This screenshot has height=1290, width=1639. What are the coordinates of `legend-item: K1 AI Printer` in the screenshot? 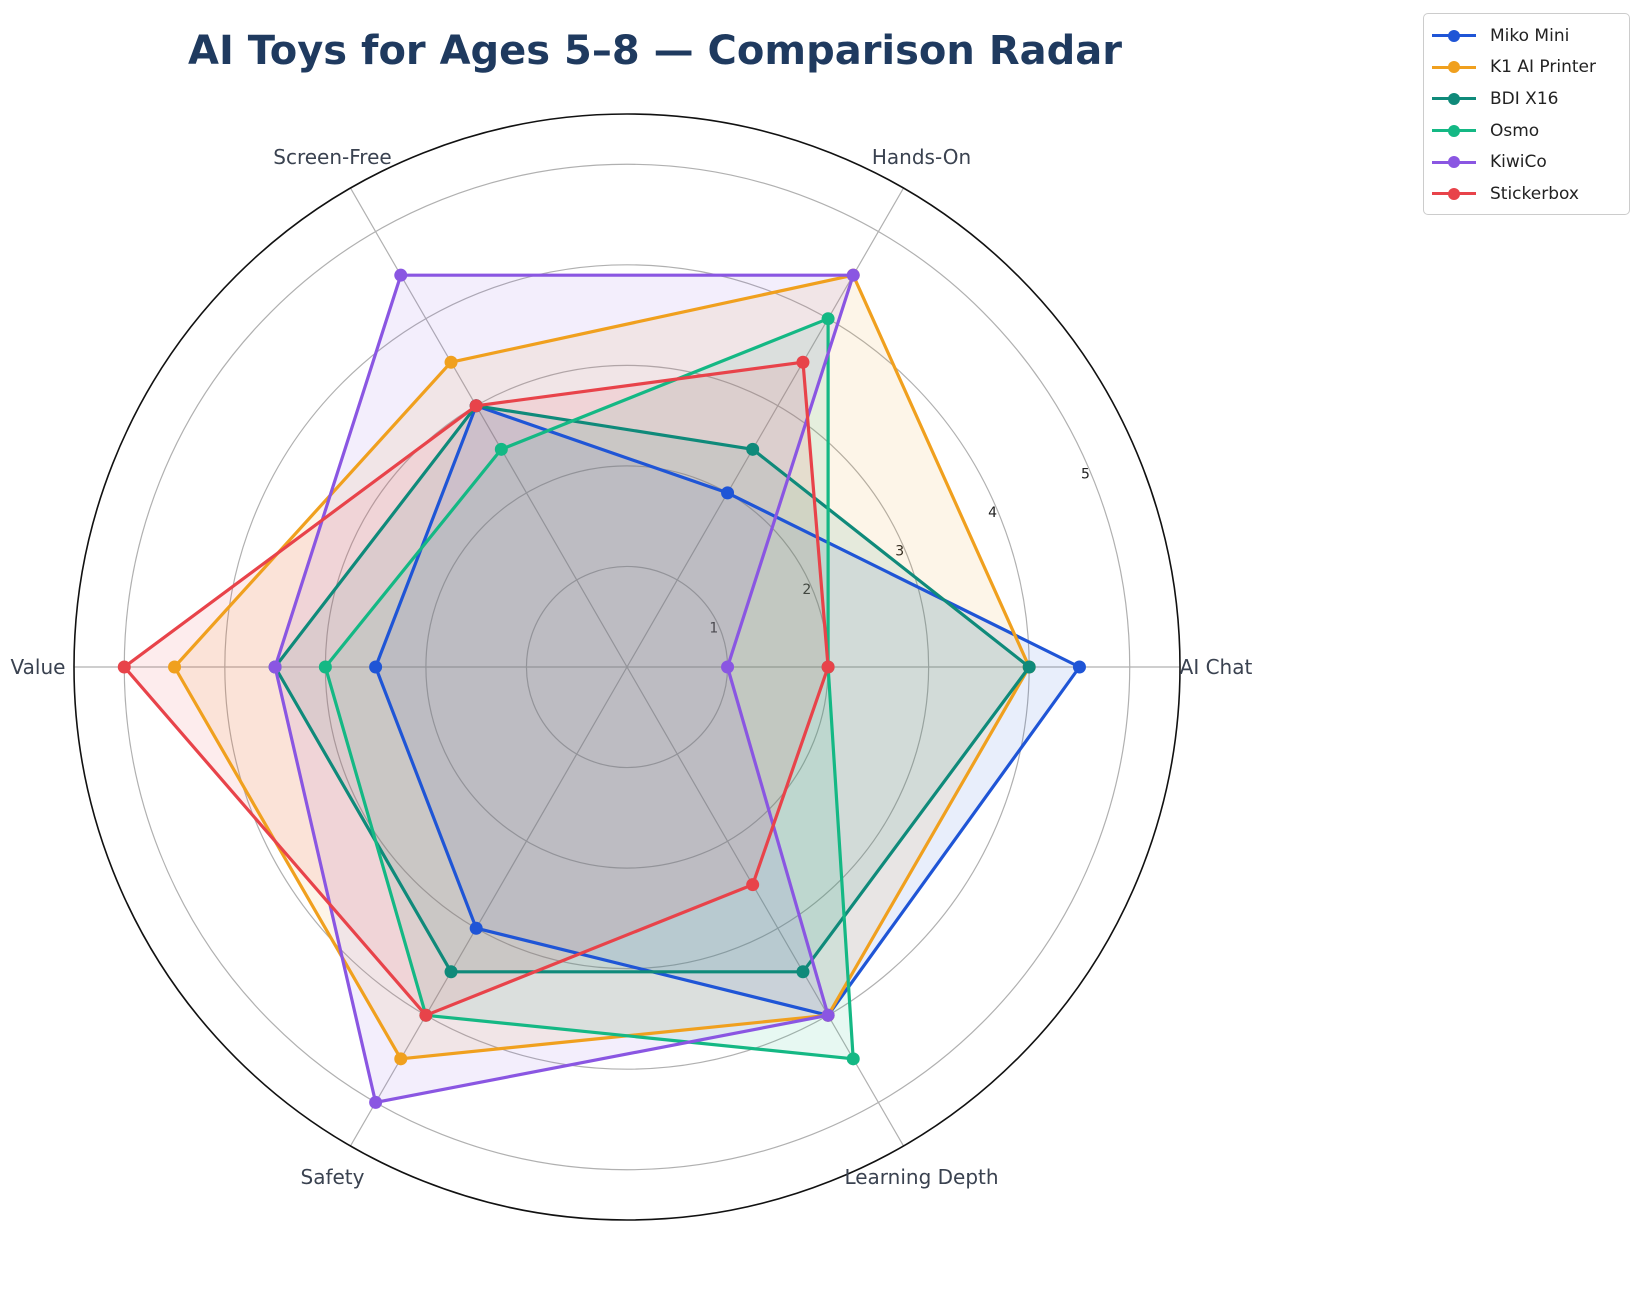 It's located at (1526, 68).